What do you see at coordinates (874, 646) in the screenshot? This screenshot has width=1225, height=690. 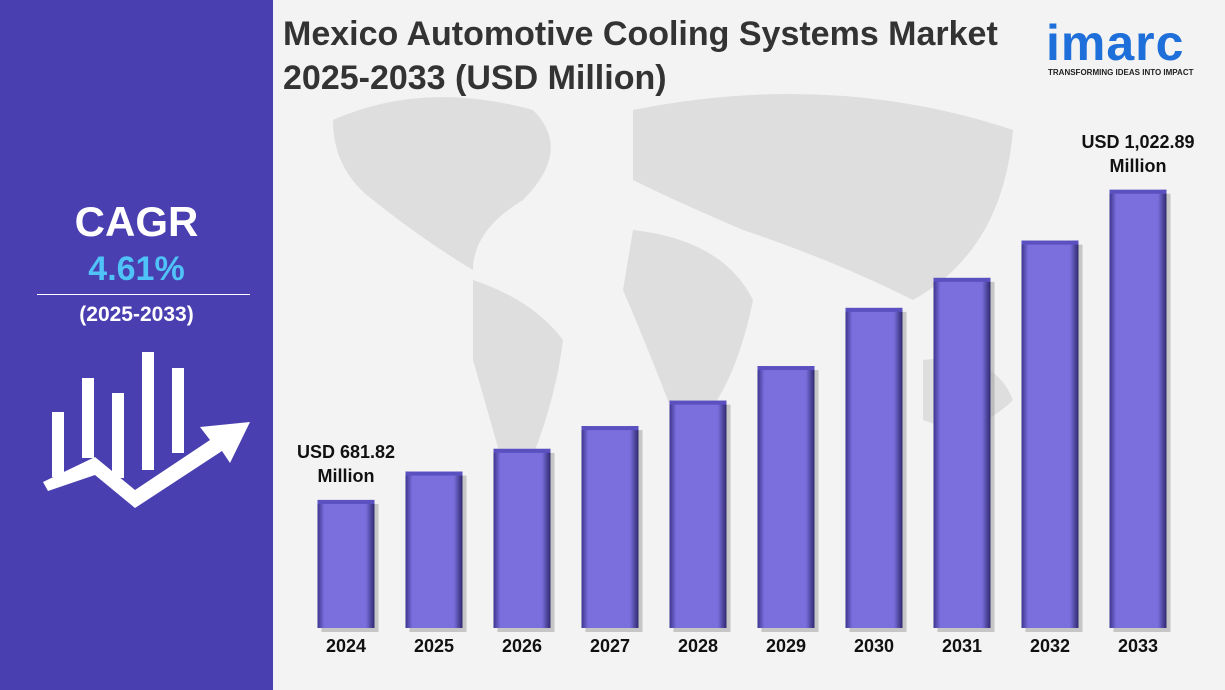 I see `x-tick-label: 2030` at bounding box center [874, 646].